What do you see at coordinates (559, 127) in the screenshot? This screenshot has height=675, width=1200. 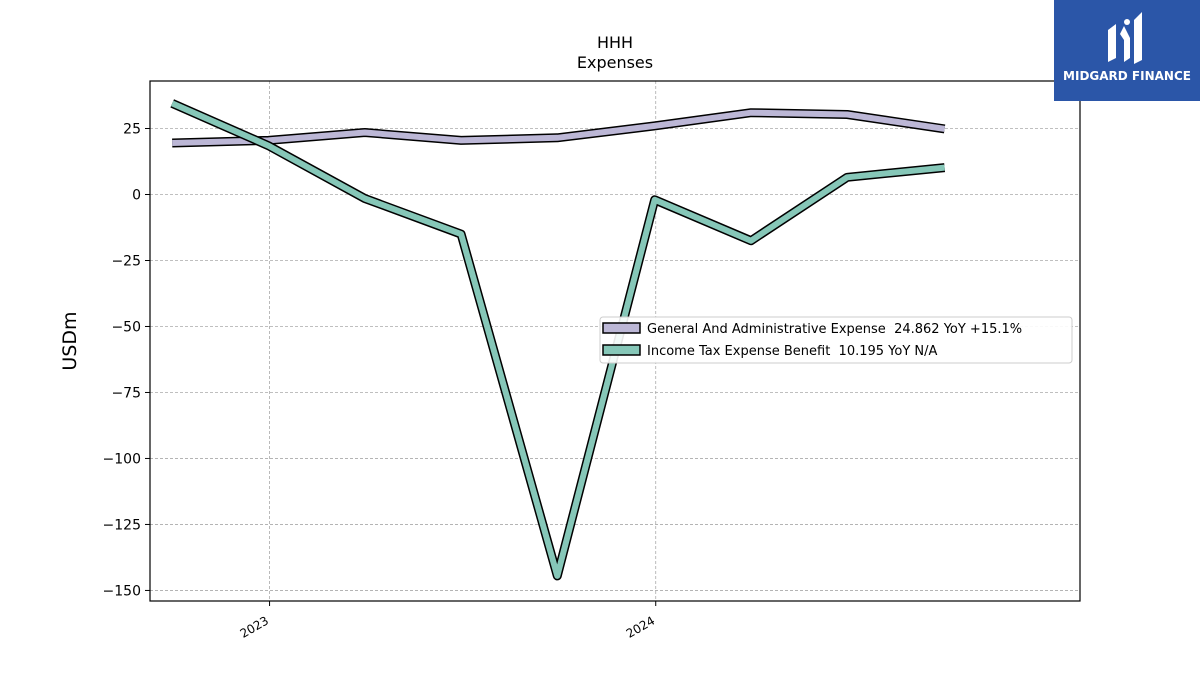 I see `series-line` at bounding box center [559, 127].